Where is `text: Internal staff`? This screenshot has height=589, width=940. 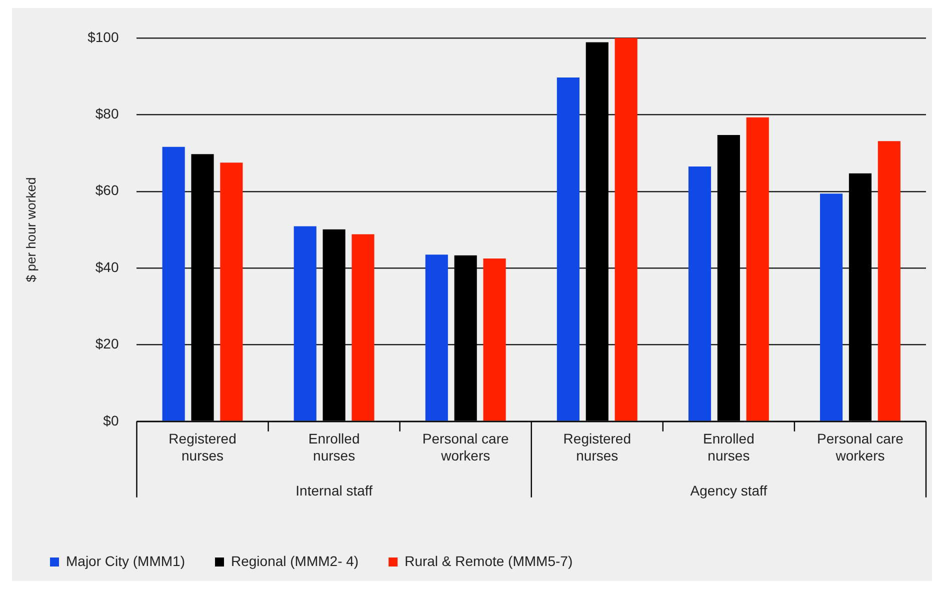 text: Internal staff is located at coordinates (334, 490).